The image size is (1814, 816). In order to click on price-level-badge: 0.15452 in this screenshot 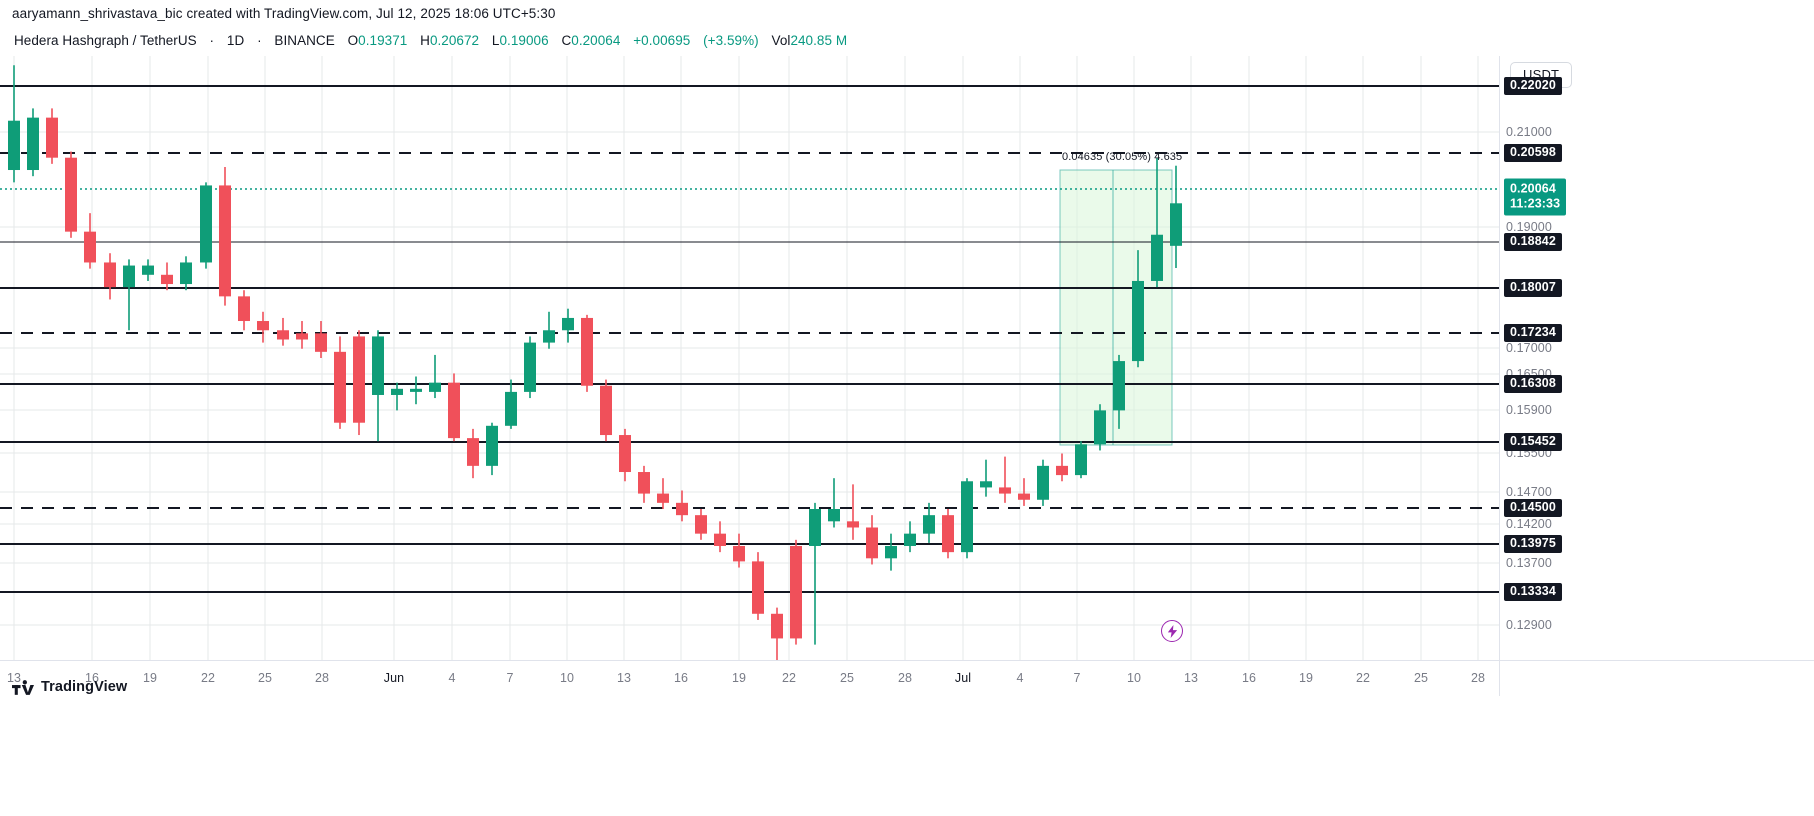, I will do `click(1533, 442)`.